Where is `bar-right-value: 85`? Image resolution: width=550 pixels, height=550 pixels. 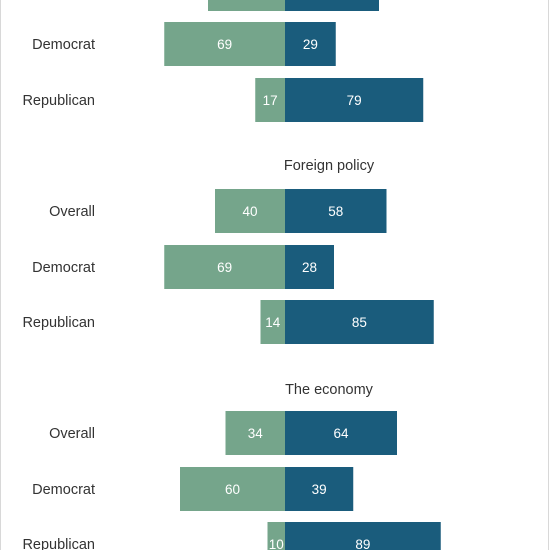
bar-right-value: 85 is located at coordinates (359, 322).